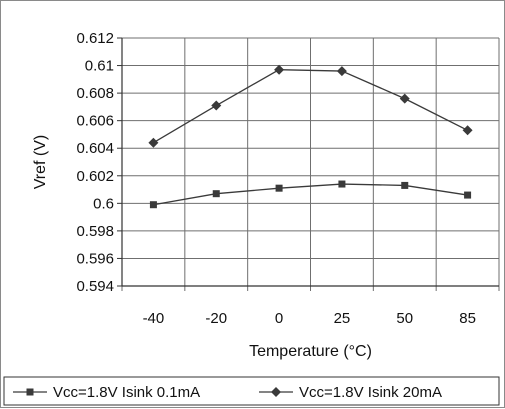 The height and width of the screenshot is (409, 505). I want to click on legend-item-2: Vcc=1.8V Isink 20mA, so click(350, 392).